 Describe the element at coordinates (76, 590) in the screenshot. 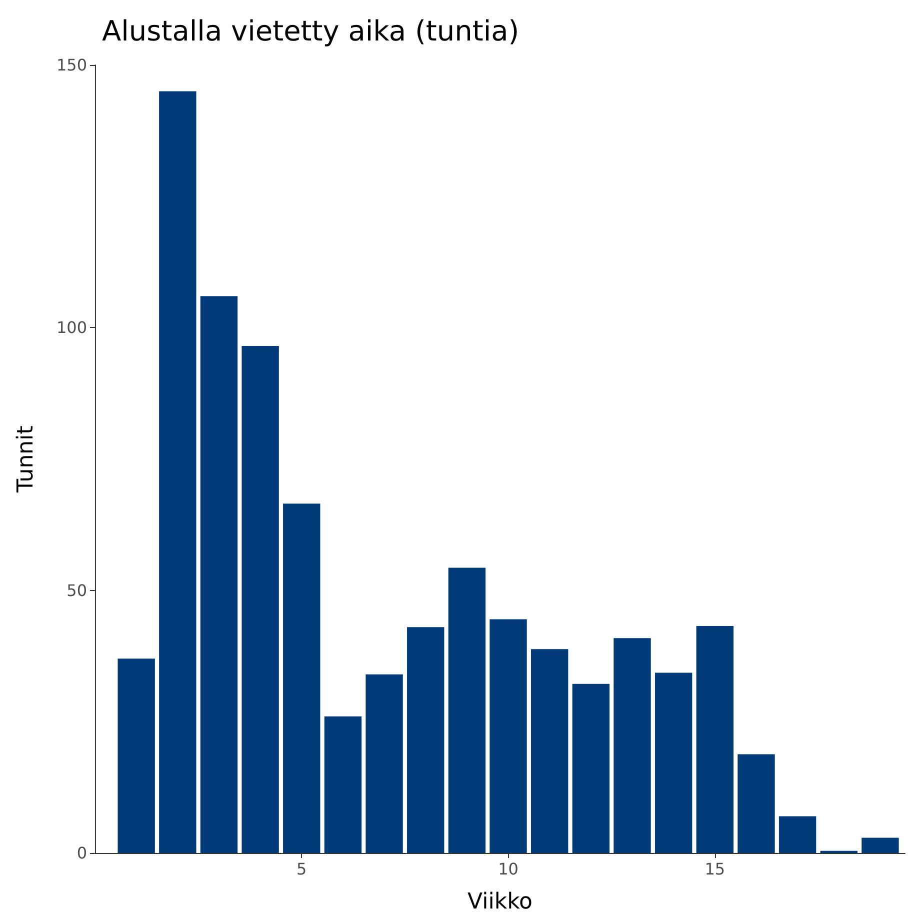

I see `y-tick-label: 50` at that location.